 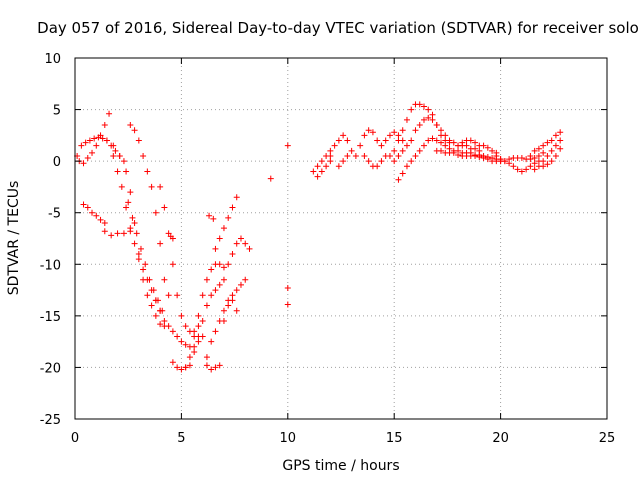 What do you see at coordinates (394, 438) in the screenshot?
I see `x-tick-label: 15` at bounding box center [394, 438].